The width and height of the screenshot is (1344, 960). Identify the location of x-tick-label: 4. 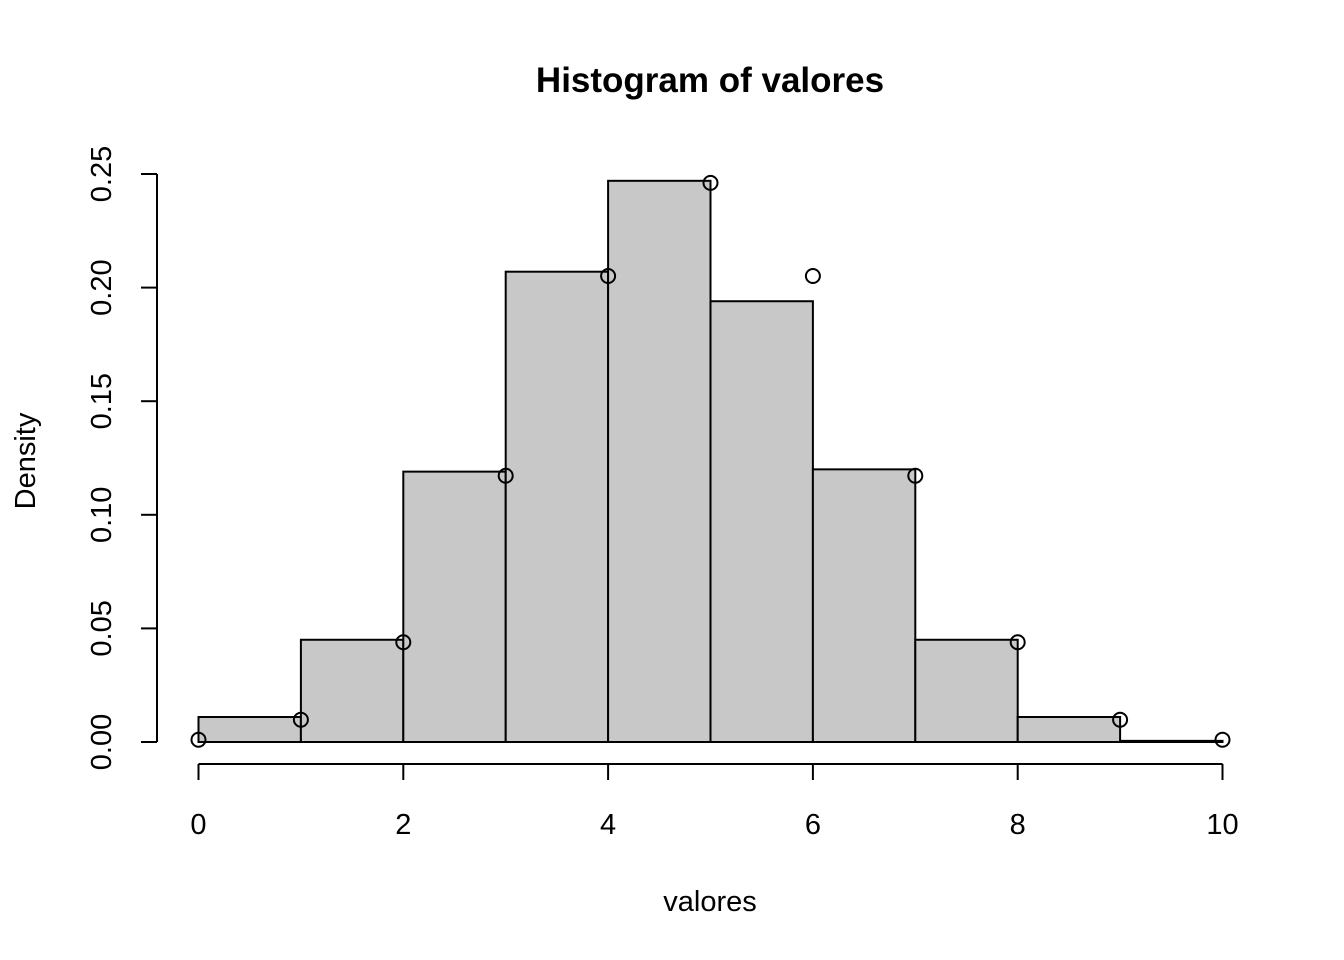
(608, 825).